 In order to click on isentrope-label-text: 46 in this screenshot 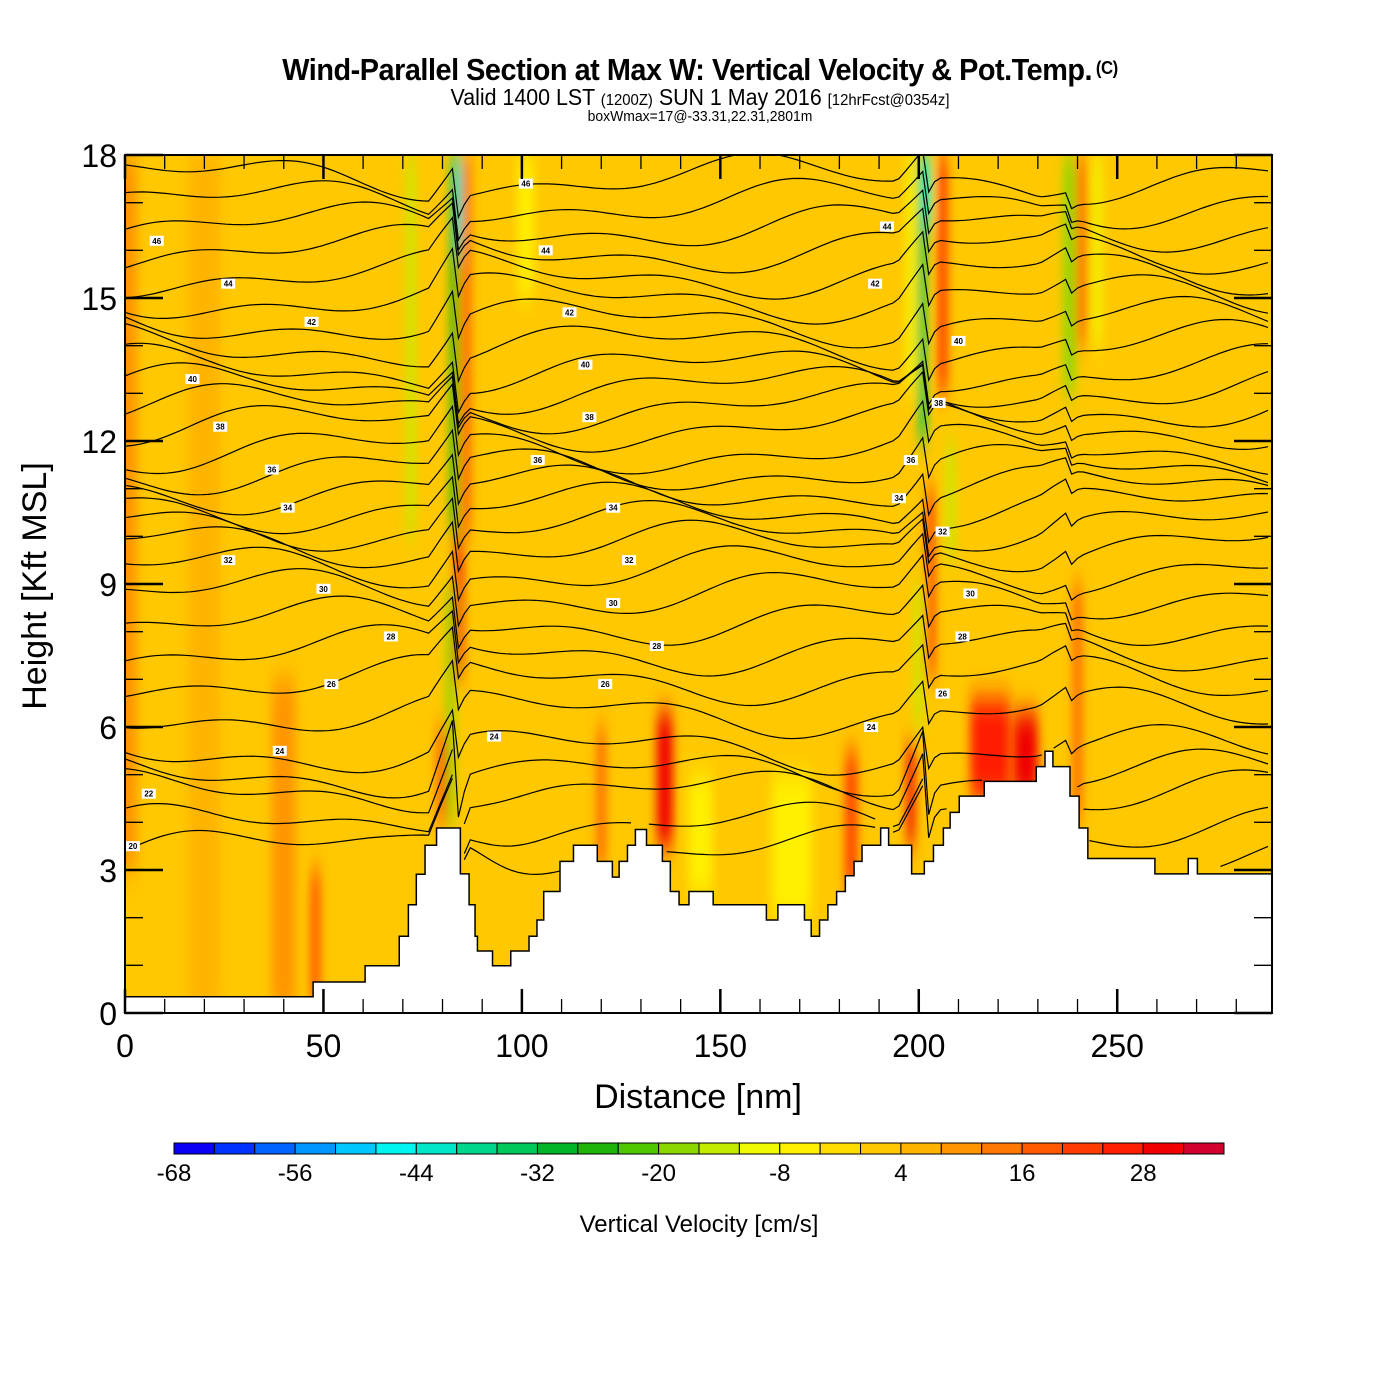, I will do `click(525, 184)`.